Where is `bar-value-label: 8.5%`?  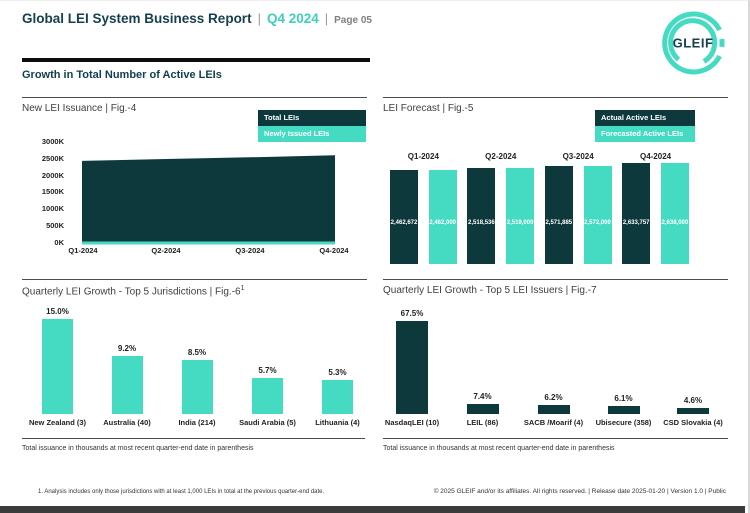
bar-value-label: 8.5% is located at coordinates (197, 353).